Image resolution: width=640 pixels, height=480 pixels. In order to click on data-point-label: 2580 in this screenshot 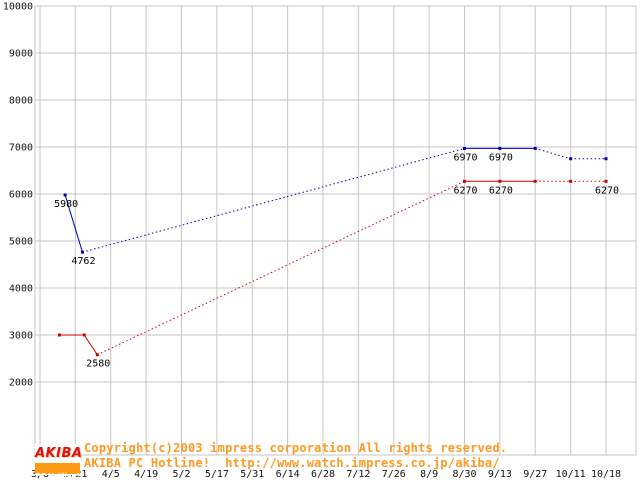, I will do `click(98, 364)`.